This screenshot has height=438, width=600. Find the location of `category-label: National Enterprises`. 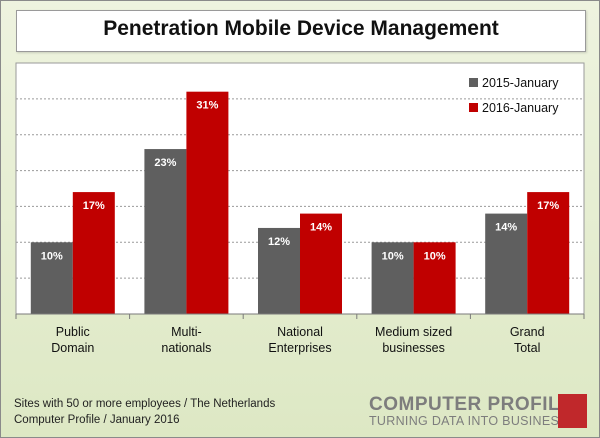

category-label: National Enterprises is located at coordinates (299, 340).